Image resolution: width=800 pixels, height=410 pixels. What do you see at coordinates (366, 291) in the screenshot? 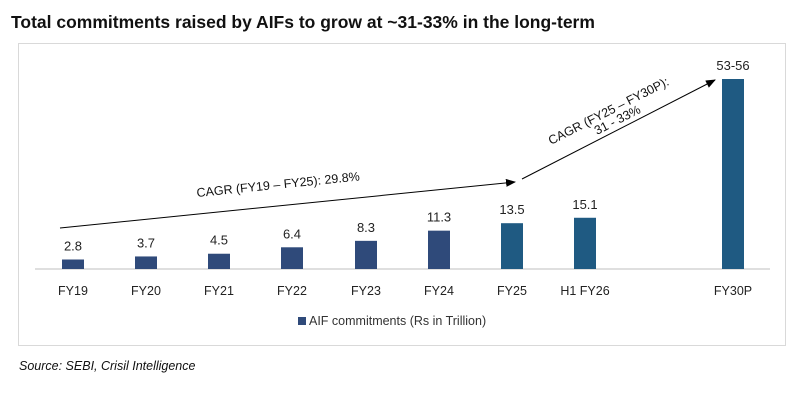
I see `x-tick-label: FY23` at bounding box center [366, 291].